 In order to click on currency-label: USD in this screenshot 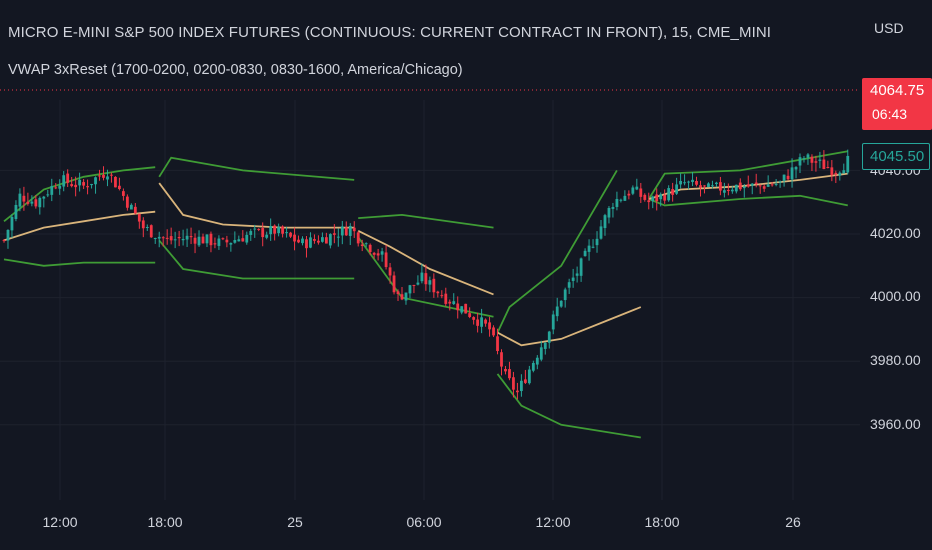, I will do `click(889, 28)`.